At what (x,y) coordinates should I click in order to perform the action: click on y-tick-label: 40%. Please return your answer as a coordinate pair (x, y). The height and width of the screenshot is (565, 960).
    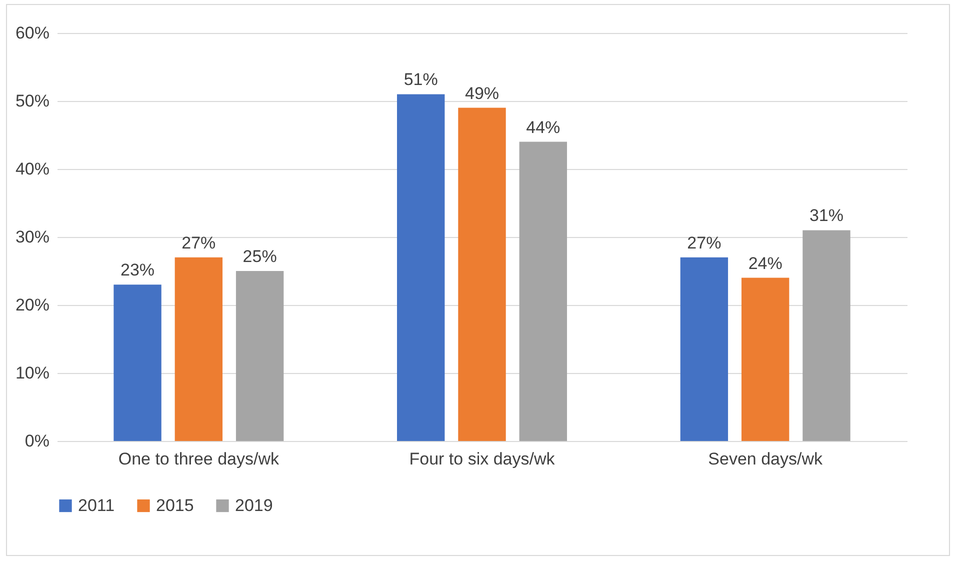
    Looking at the image, I should click on (32, 169).